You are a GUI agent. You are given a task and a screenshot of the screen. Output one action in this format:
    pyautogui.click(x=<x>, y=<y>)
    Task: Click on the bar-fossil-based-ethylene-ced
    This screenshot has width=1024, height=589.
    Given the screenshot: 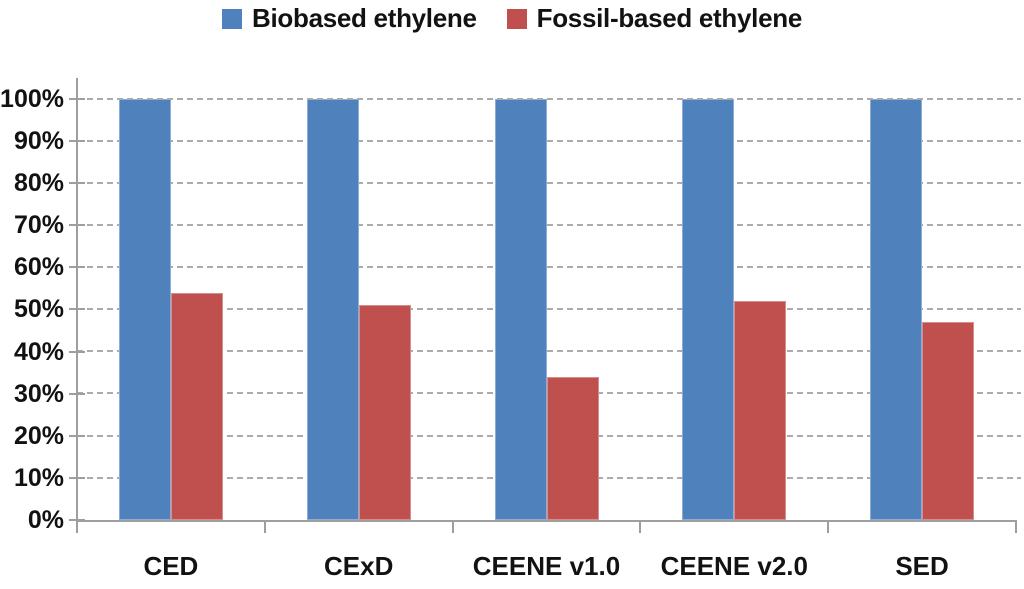 What is the action you would take?
    pyautogui.click(x=196, y=406)
    